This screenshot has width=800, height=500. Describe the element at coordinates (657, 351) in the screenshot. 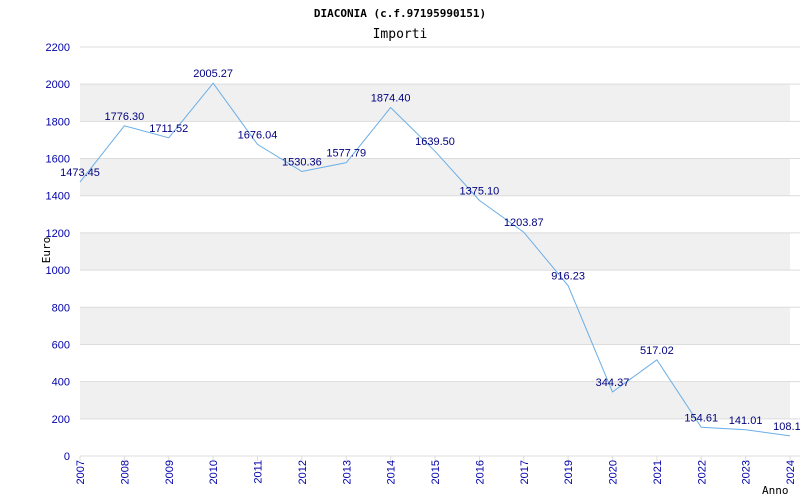

I see `data-label: 517.02` at that location.